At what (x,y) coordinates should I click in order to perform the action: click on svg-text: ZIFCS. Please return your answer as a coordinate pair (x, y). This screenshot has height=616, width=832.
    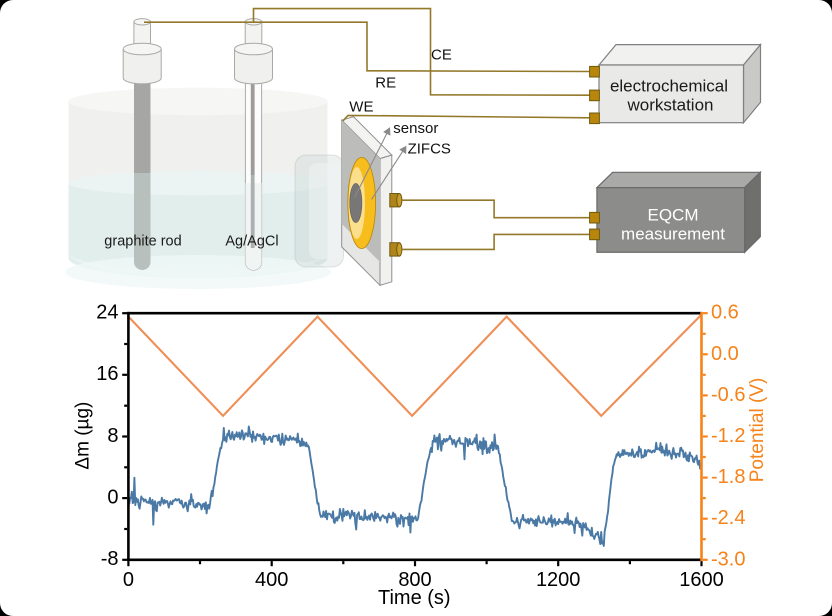
    Looking at the image, I should click on (429, 149).